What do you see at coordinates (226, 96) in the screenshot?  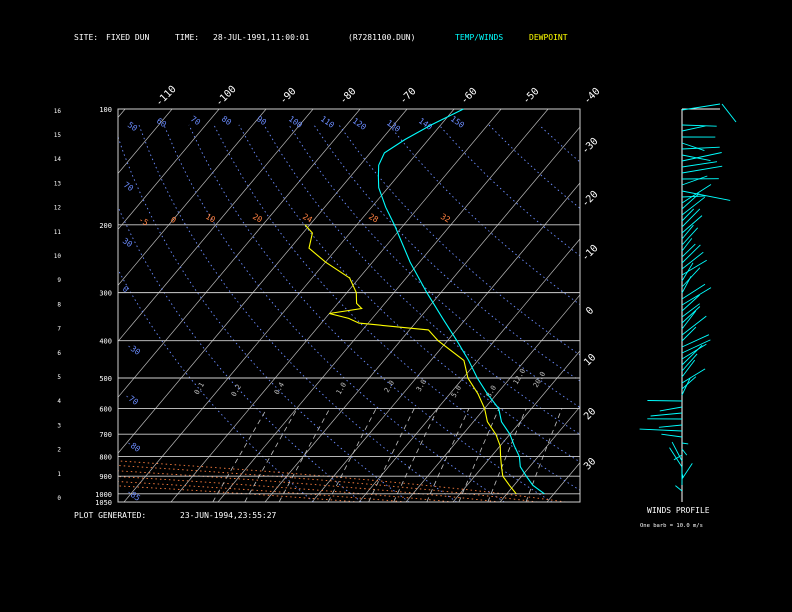 I see `temp-top-tick-label: -100` at bounding box center [226, 96].